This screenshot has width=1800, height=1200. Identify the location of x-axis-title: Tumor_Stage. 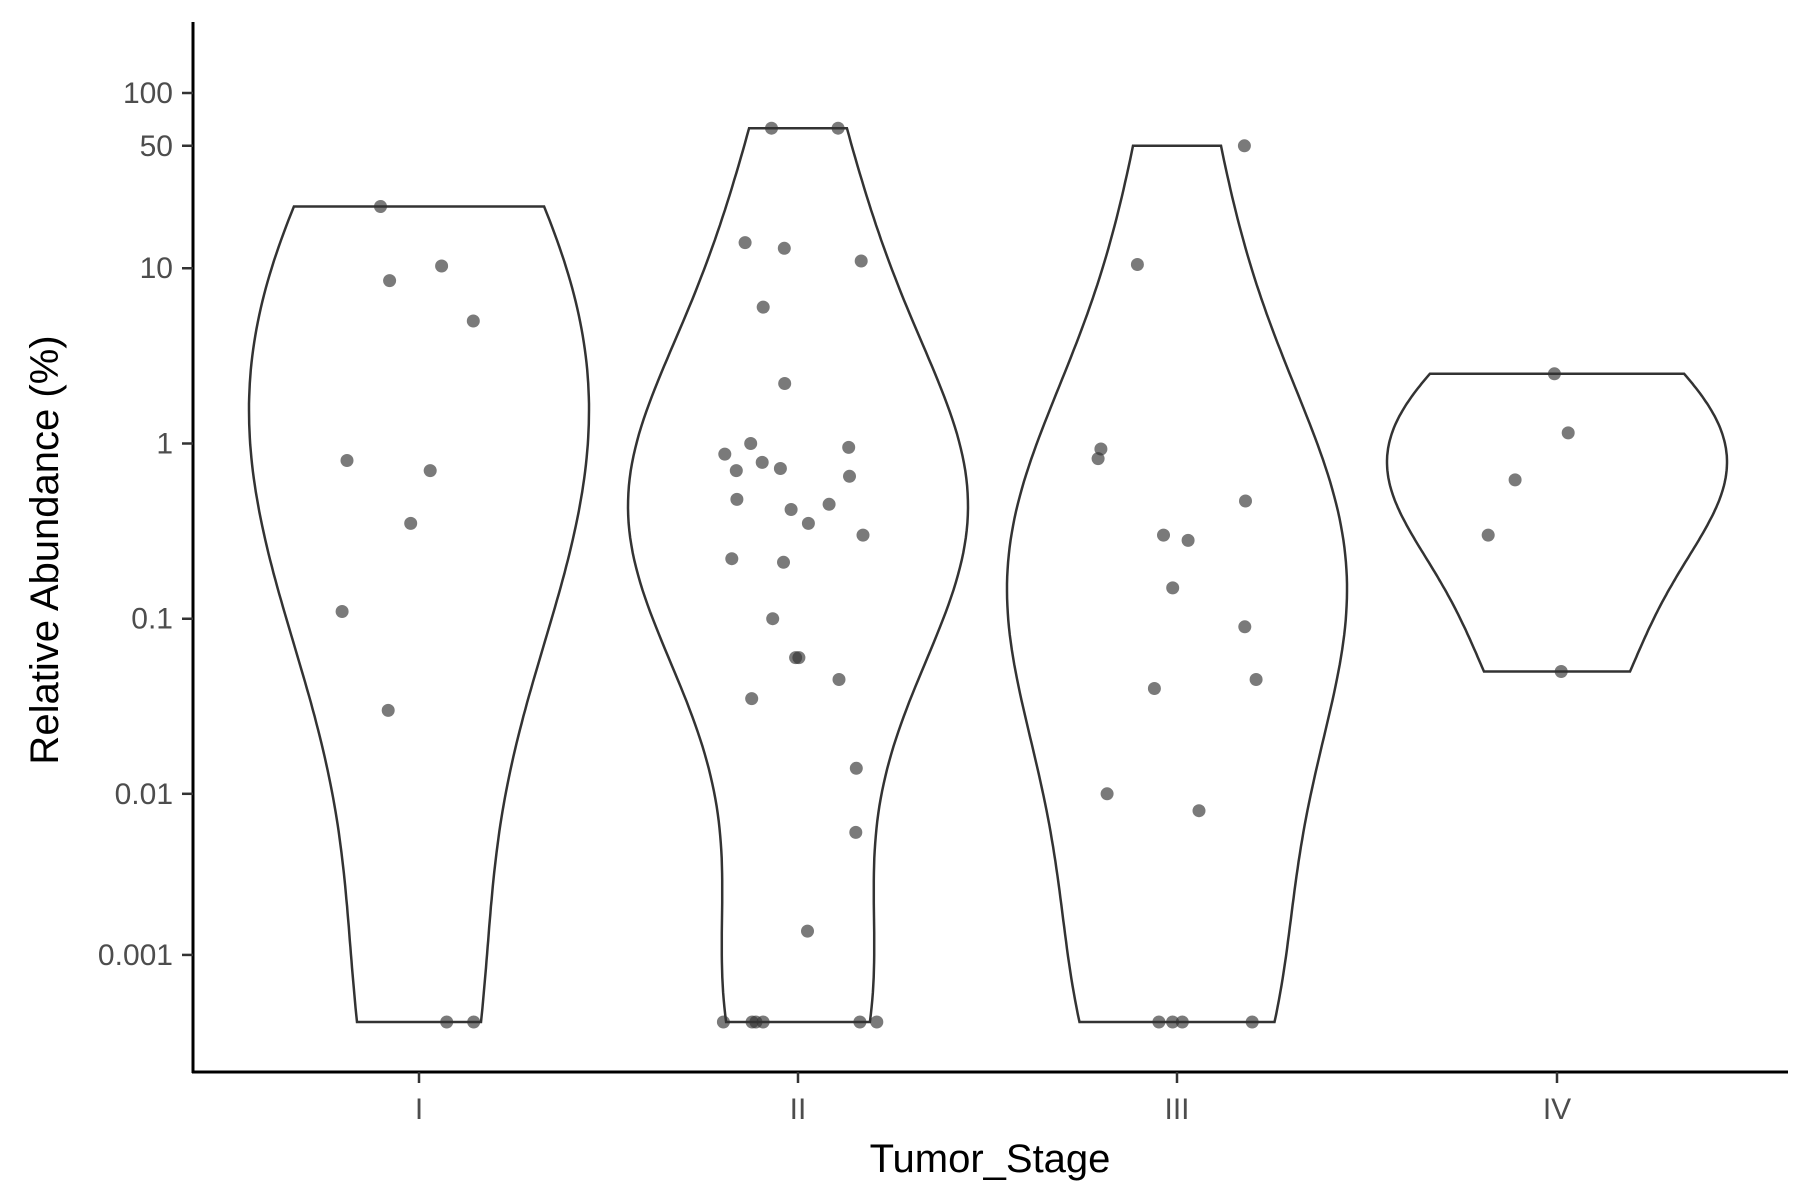
(990, 1159).